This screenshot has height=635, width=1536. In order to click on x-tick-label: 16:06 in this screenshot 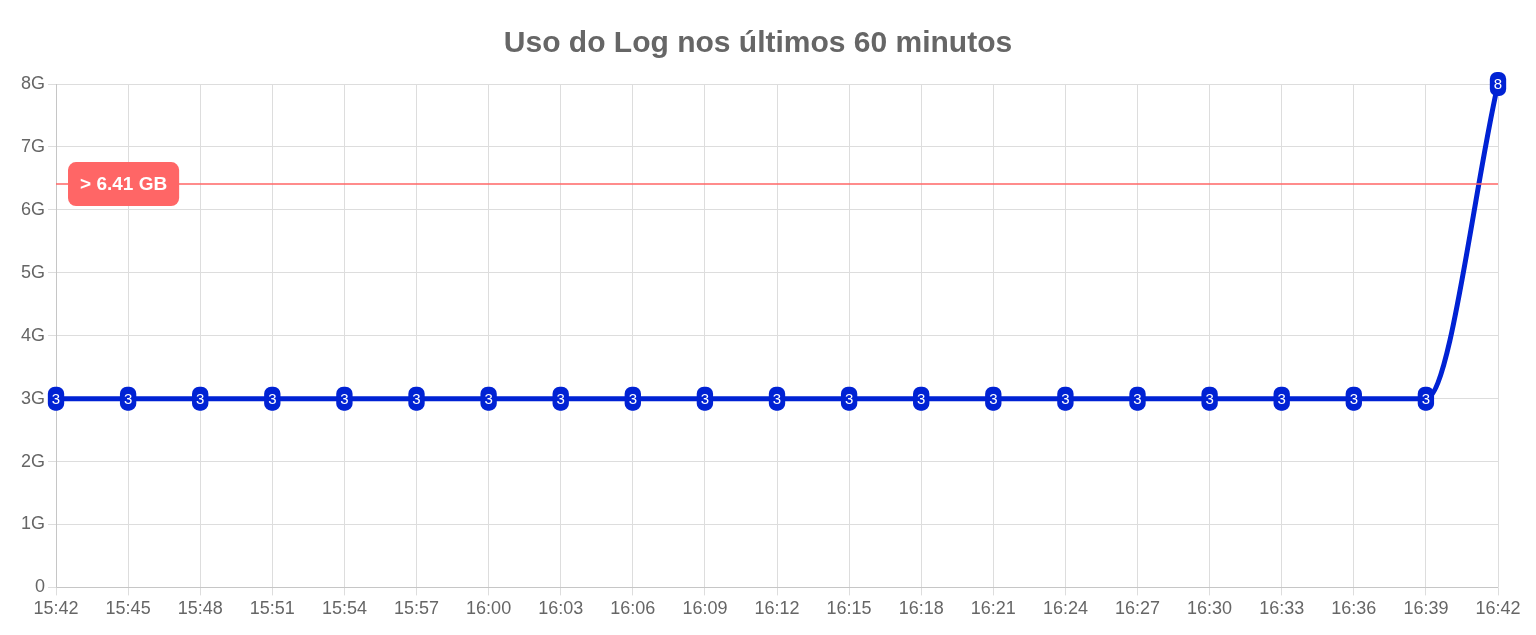, I will do `click(633, 608)`.